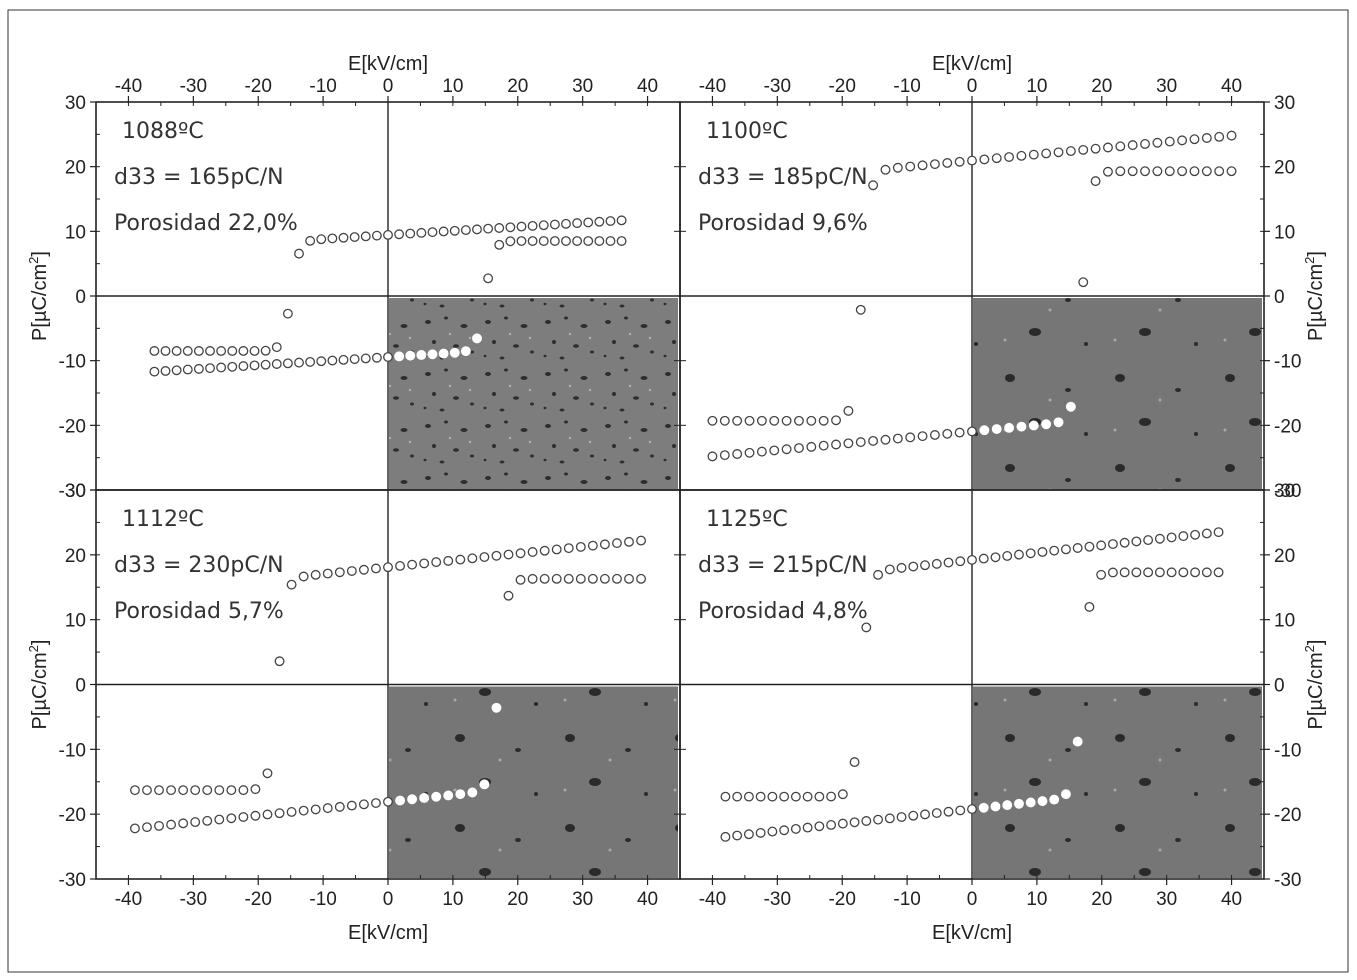 Image resolution: width=1357 pixels, height=980 pixels. I want to click on x-tick-label: 30, so click(582, 86).